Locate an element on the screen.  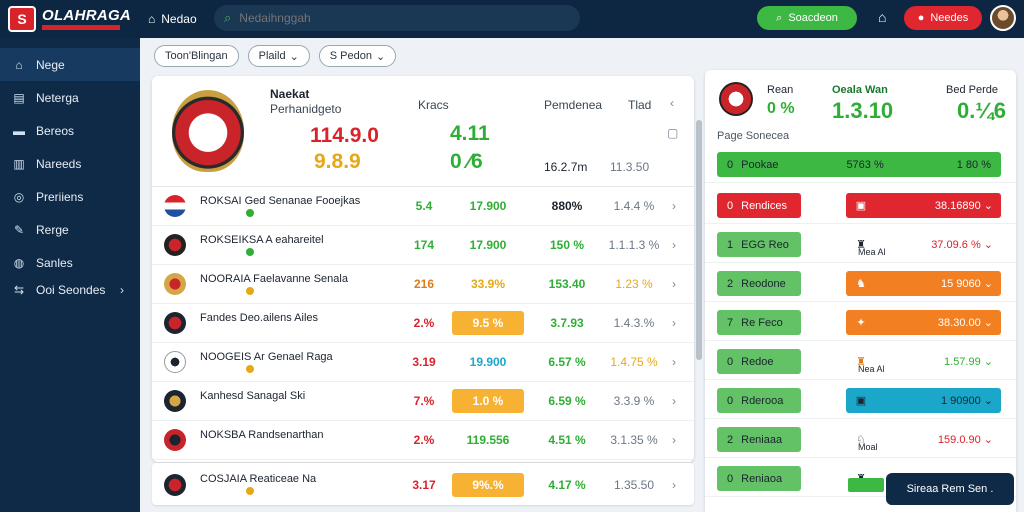
bet-mid-value: 5763 % is located at coordinates (865, 164).